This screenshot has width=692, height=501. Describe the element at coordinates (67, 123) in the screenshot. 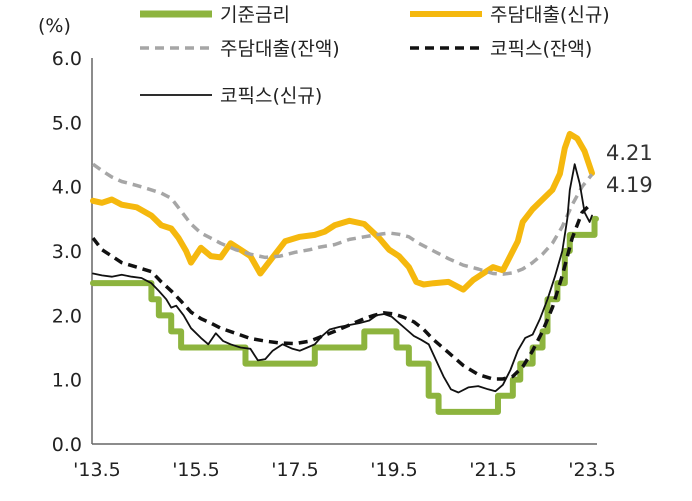

I see `y-tick-label: 5.0` at that location.